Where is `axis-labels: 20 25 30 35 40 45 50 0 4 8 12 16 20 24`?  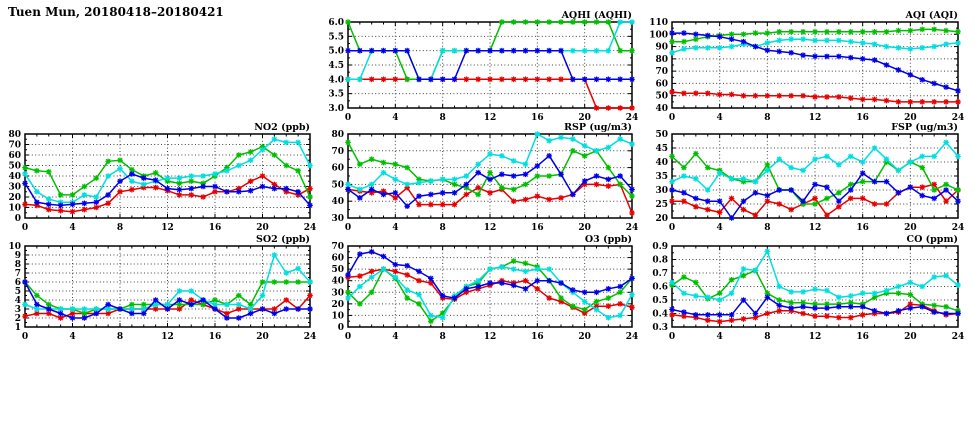 axis-labels: 20 25 30 35 40 45 50 0 4 8 12 16 20 24 is located at coordinates (809, 181).